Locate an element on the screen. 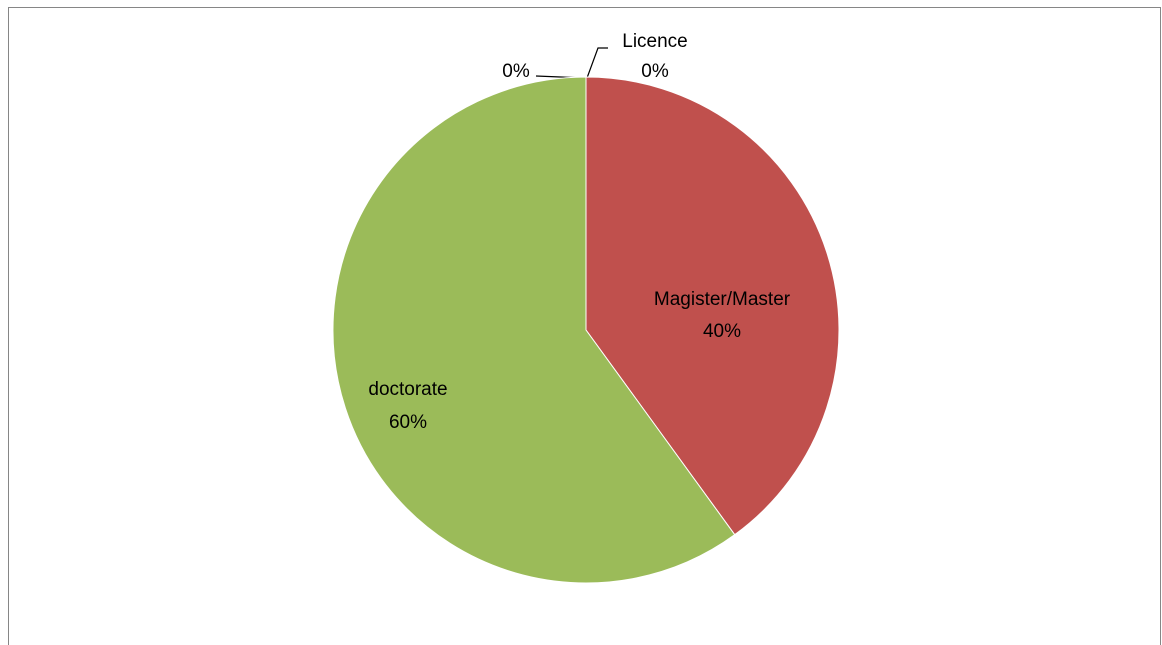  leader-line is located at coordinates (597, 63).